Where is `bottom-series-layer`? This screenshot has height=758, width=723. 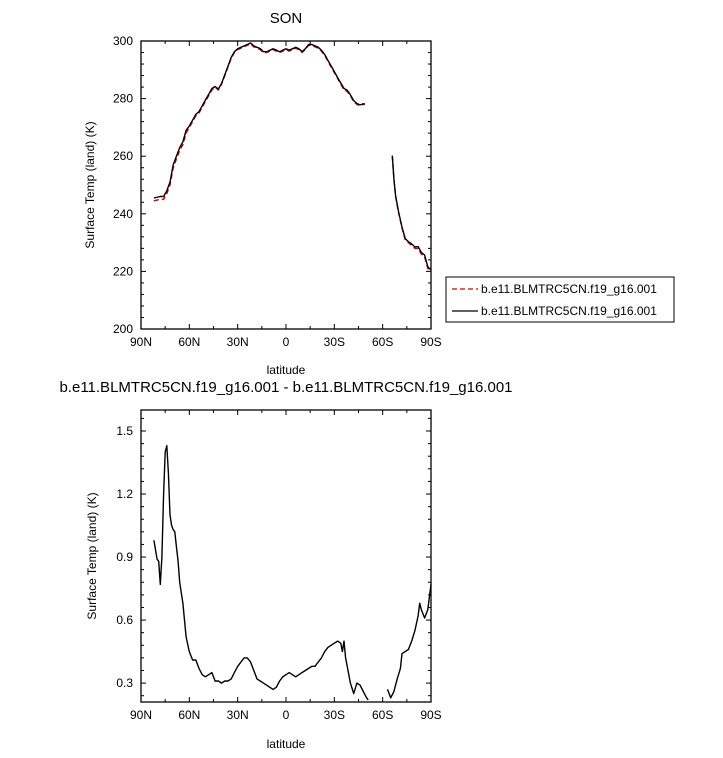
bottom-series-layer is located at coordinates (292, 573).